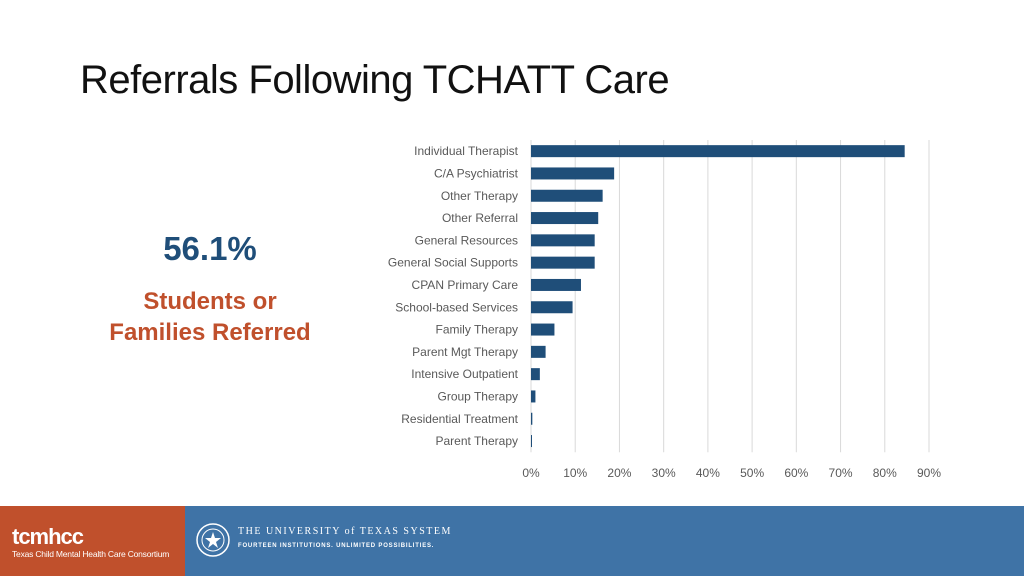  I want to click on category-label: Parent Therapy, so click(477, 441).